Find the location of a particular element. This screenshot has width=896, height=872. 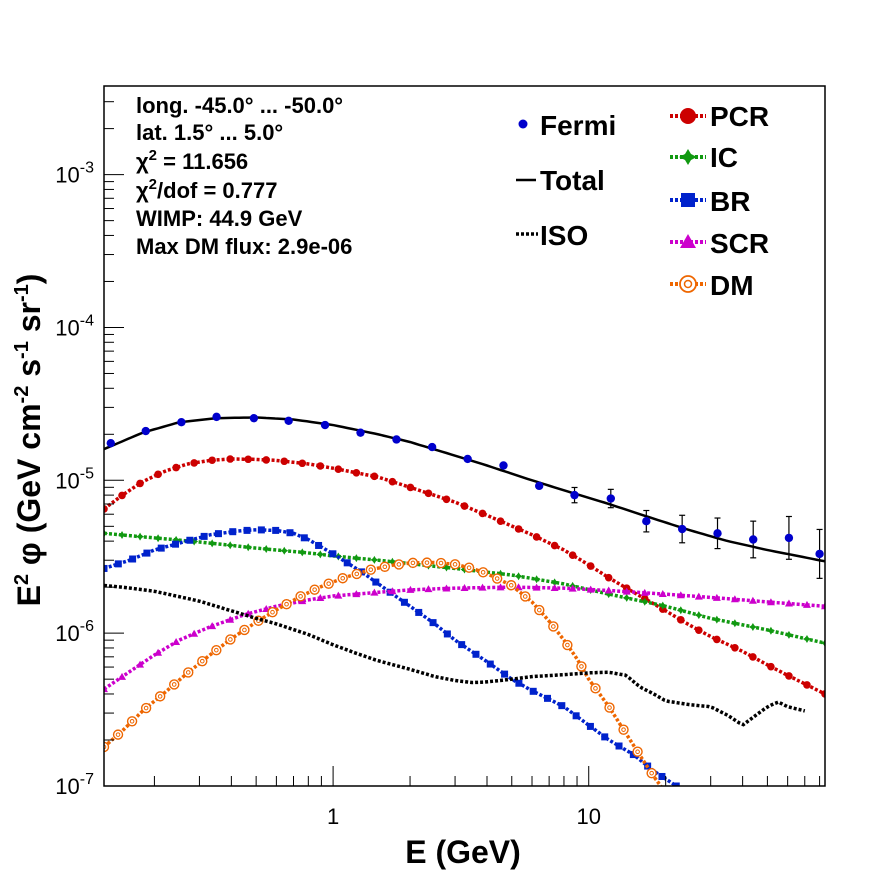

legend-label-iso: ISO is located at coordinates (564, 235).